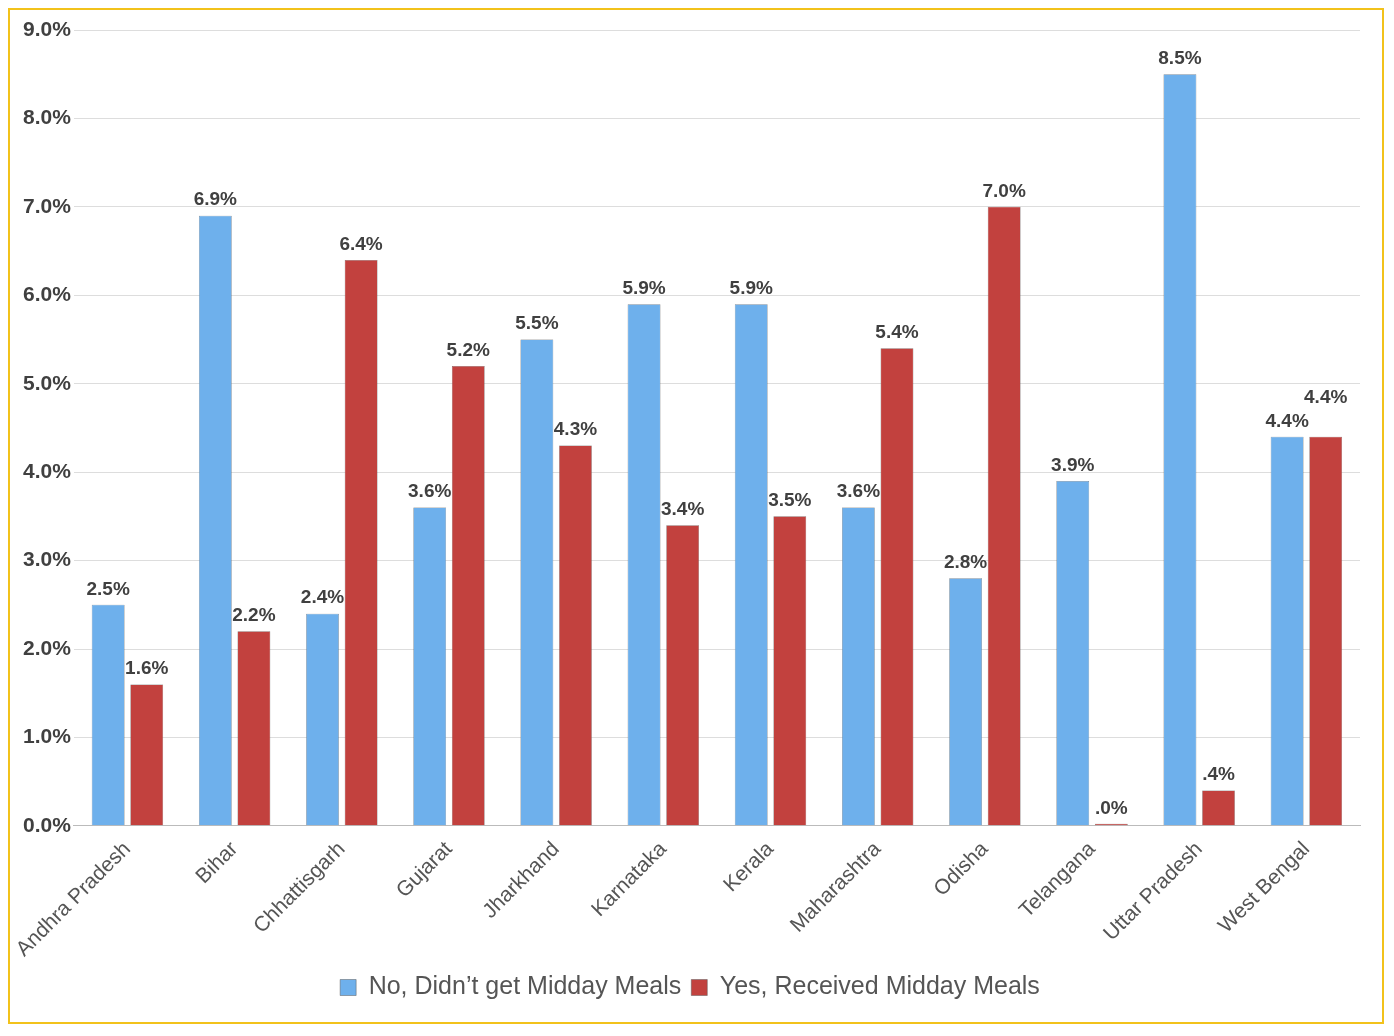  What do you see at coordinates (1180, 57) in the screenshot?
I see `data-label: 8.5%` at bounding box center [1180, 57].